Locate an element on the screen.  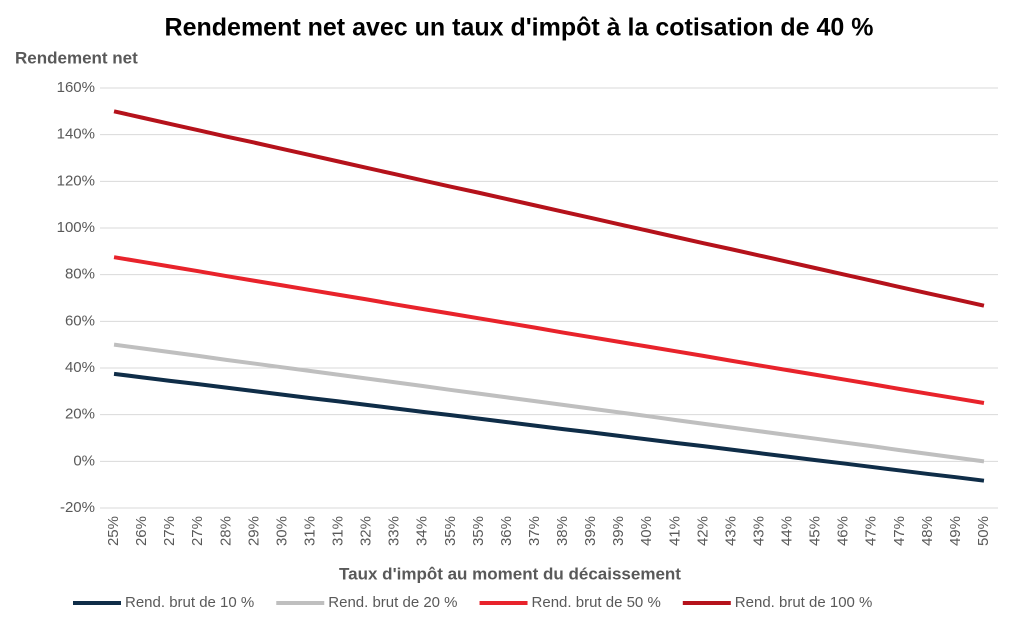
y-tick-label: 0% is located at coordinates (84, 460).